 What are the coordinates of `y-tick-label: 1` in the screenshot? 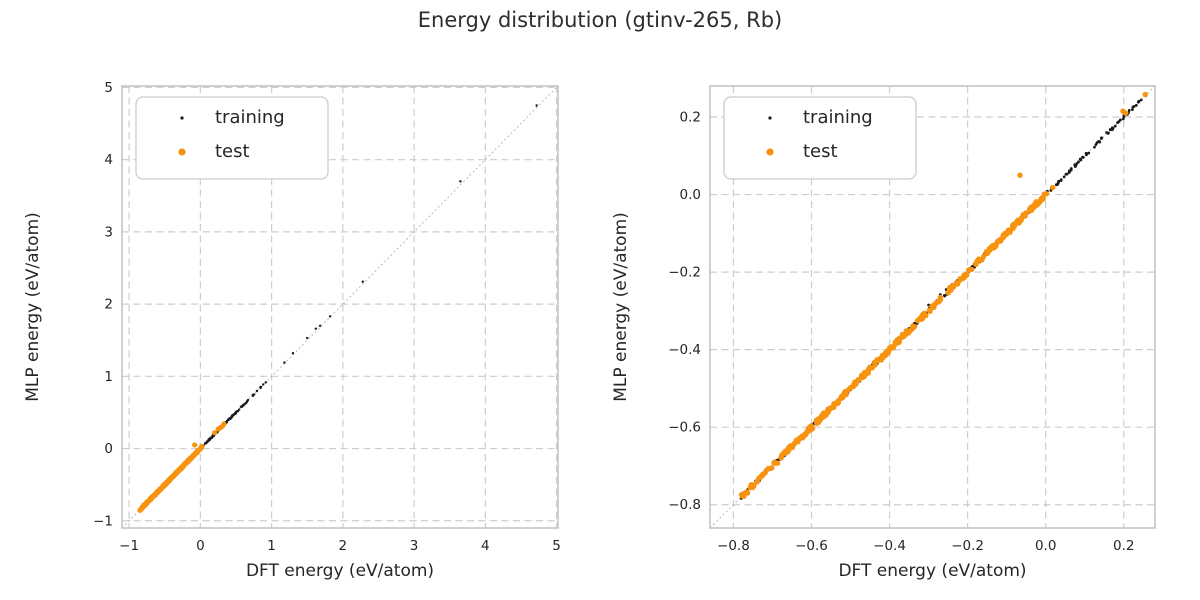 It's located at (108, 377).